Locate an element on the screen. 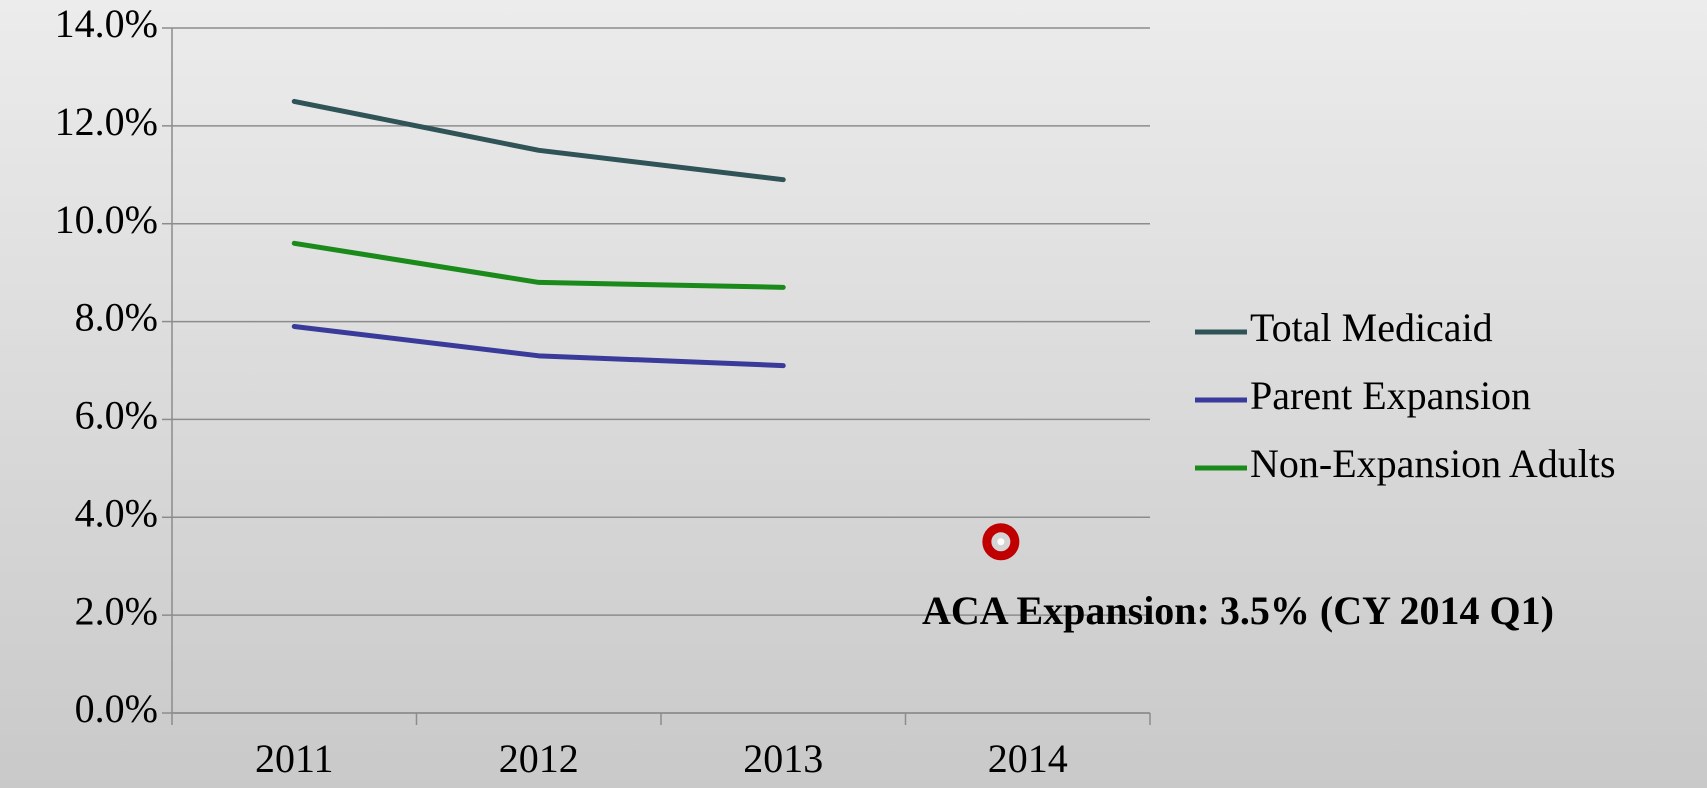 The height and width of the screenshot is (788, 1707). legend-label: Non-Expansion Adults is located at coordinates (1433, 463).